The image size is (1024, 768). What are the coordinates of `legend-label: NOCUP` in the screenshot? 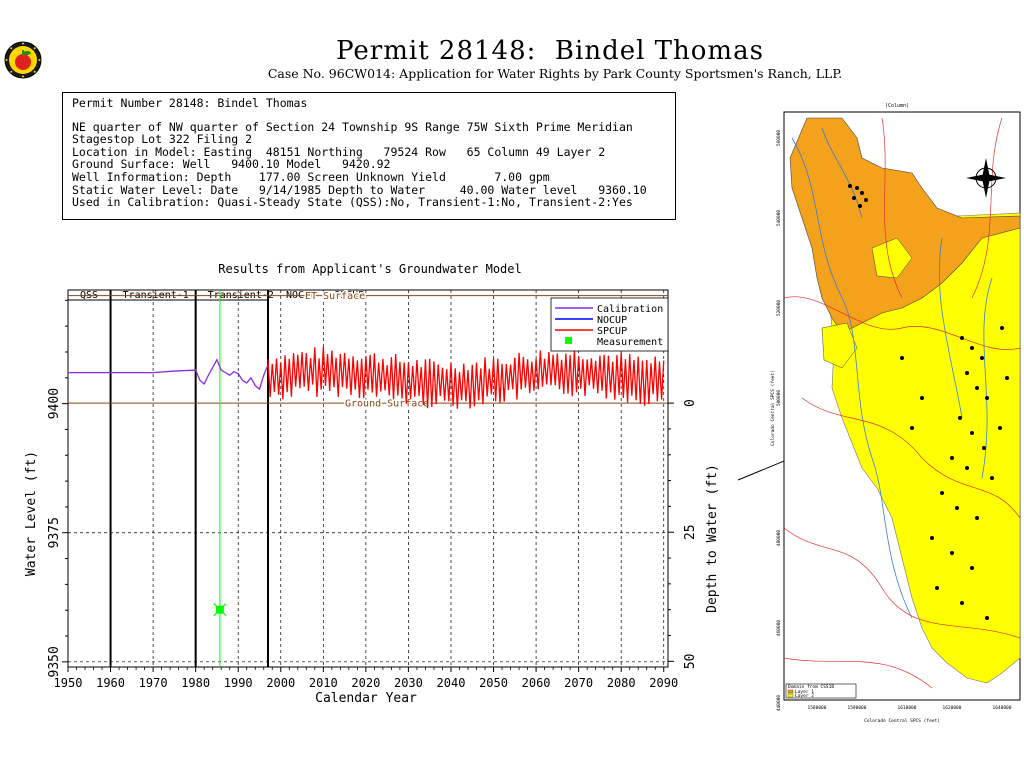 It's located at (612, 320).